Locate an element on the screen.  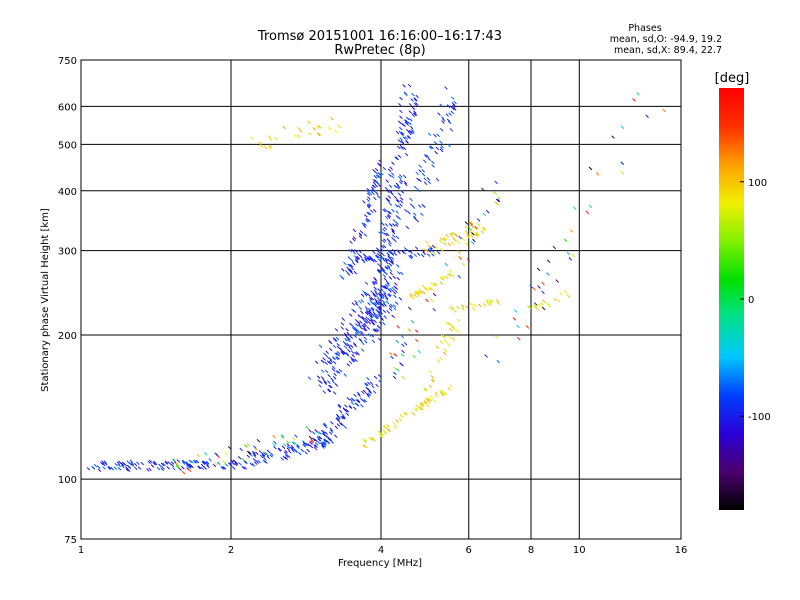
y-tick-label: 500 is located at coordinates (67, 145).